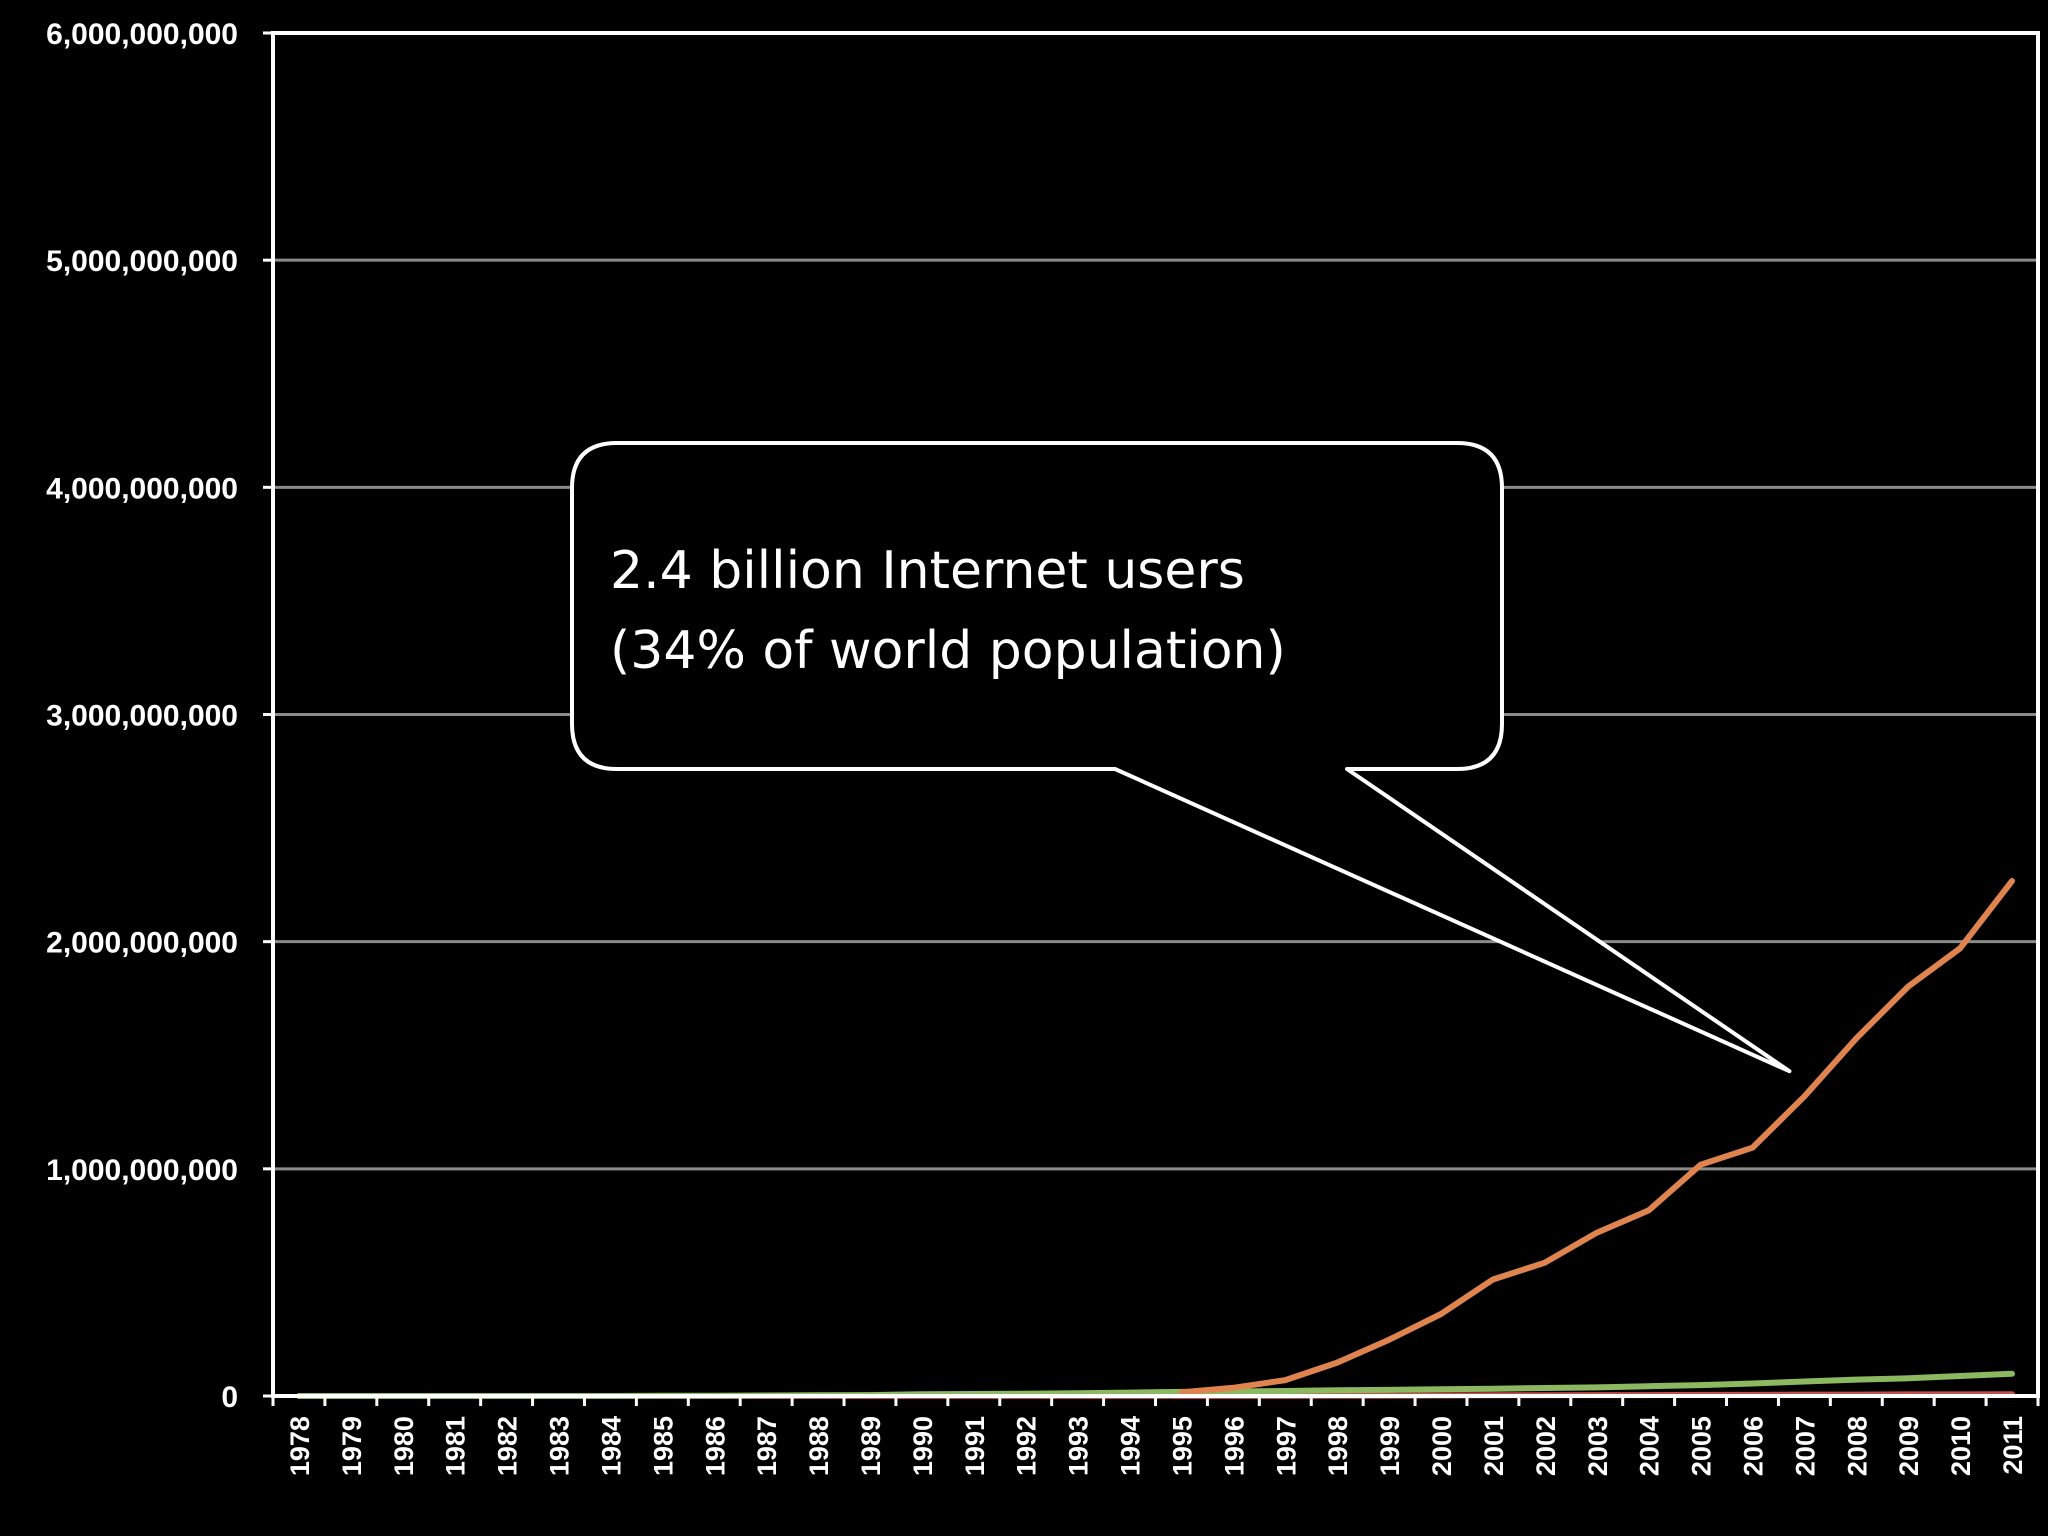 The image size is (2048, 1536). Describe the element at coordinates (1183, 1446) in the screenshot. I see `x-tick-label: 1995` at that location.